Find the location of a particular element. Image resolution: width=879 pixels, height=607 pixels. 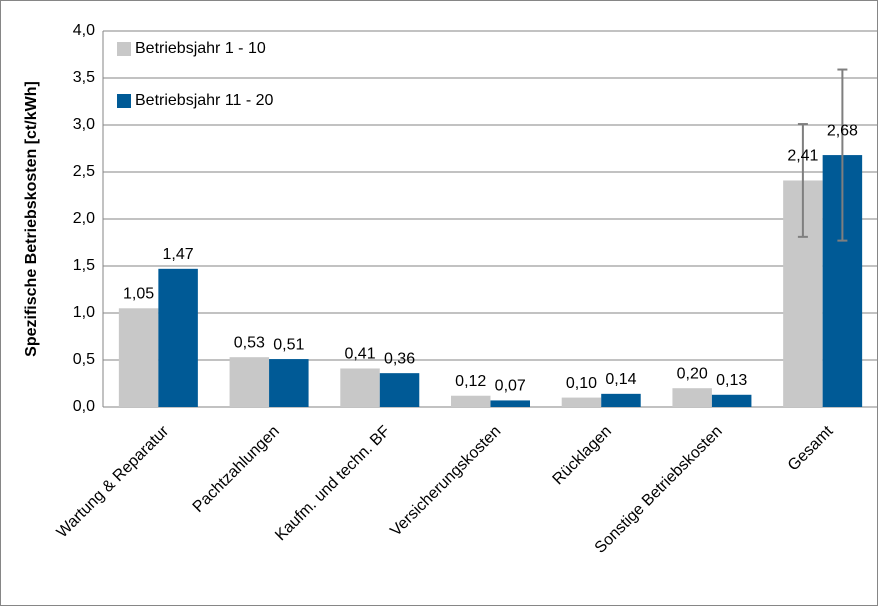

data-label: 0,07 is located at coordinates (510, 386).